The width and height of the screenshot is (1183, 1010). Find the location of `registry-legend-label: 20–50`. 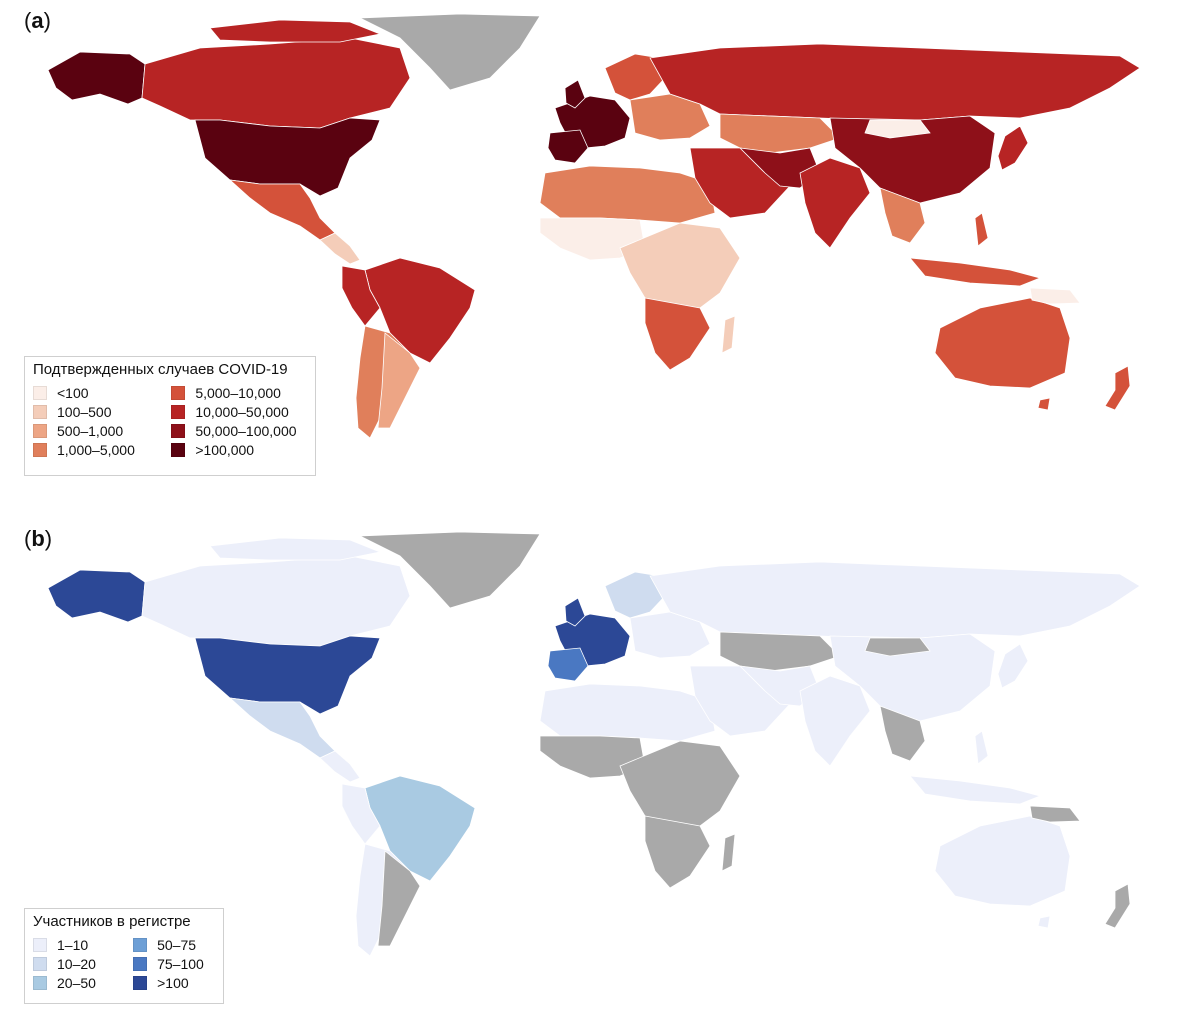

registry-legend-label: 20–50 is located at coordinates (76, 982).